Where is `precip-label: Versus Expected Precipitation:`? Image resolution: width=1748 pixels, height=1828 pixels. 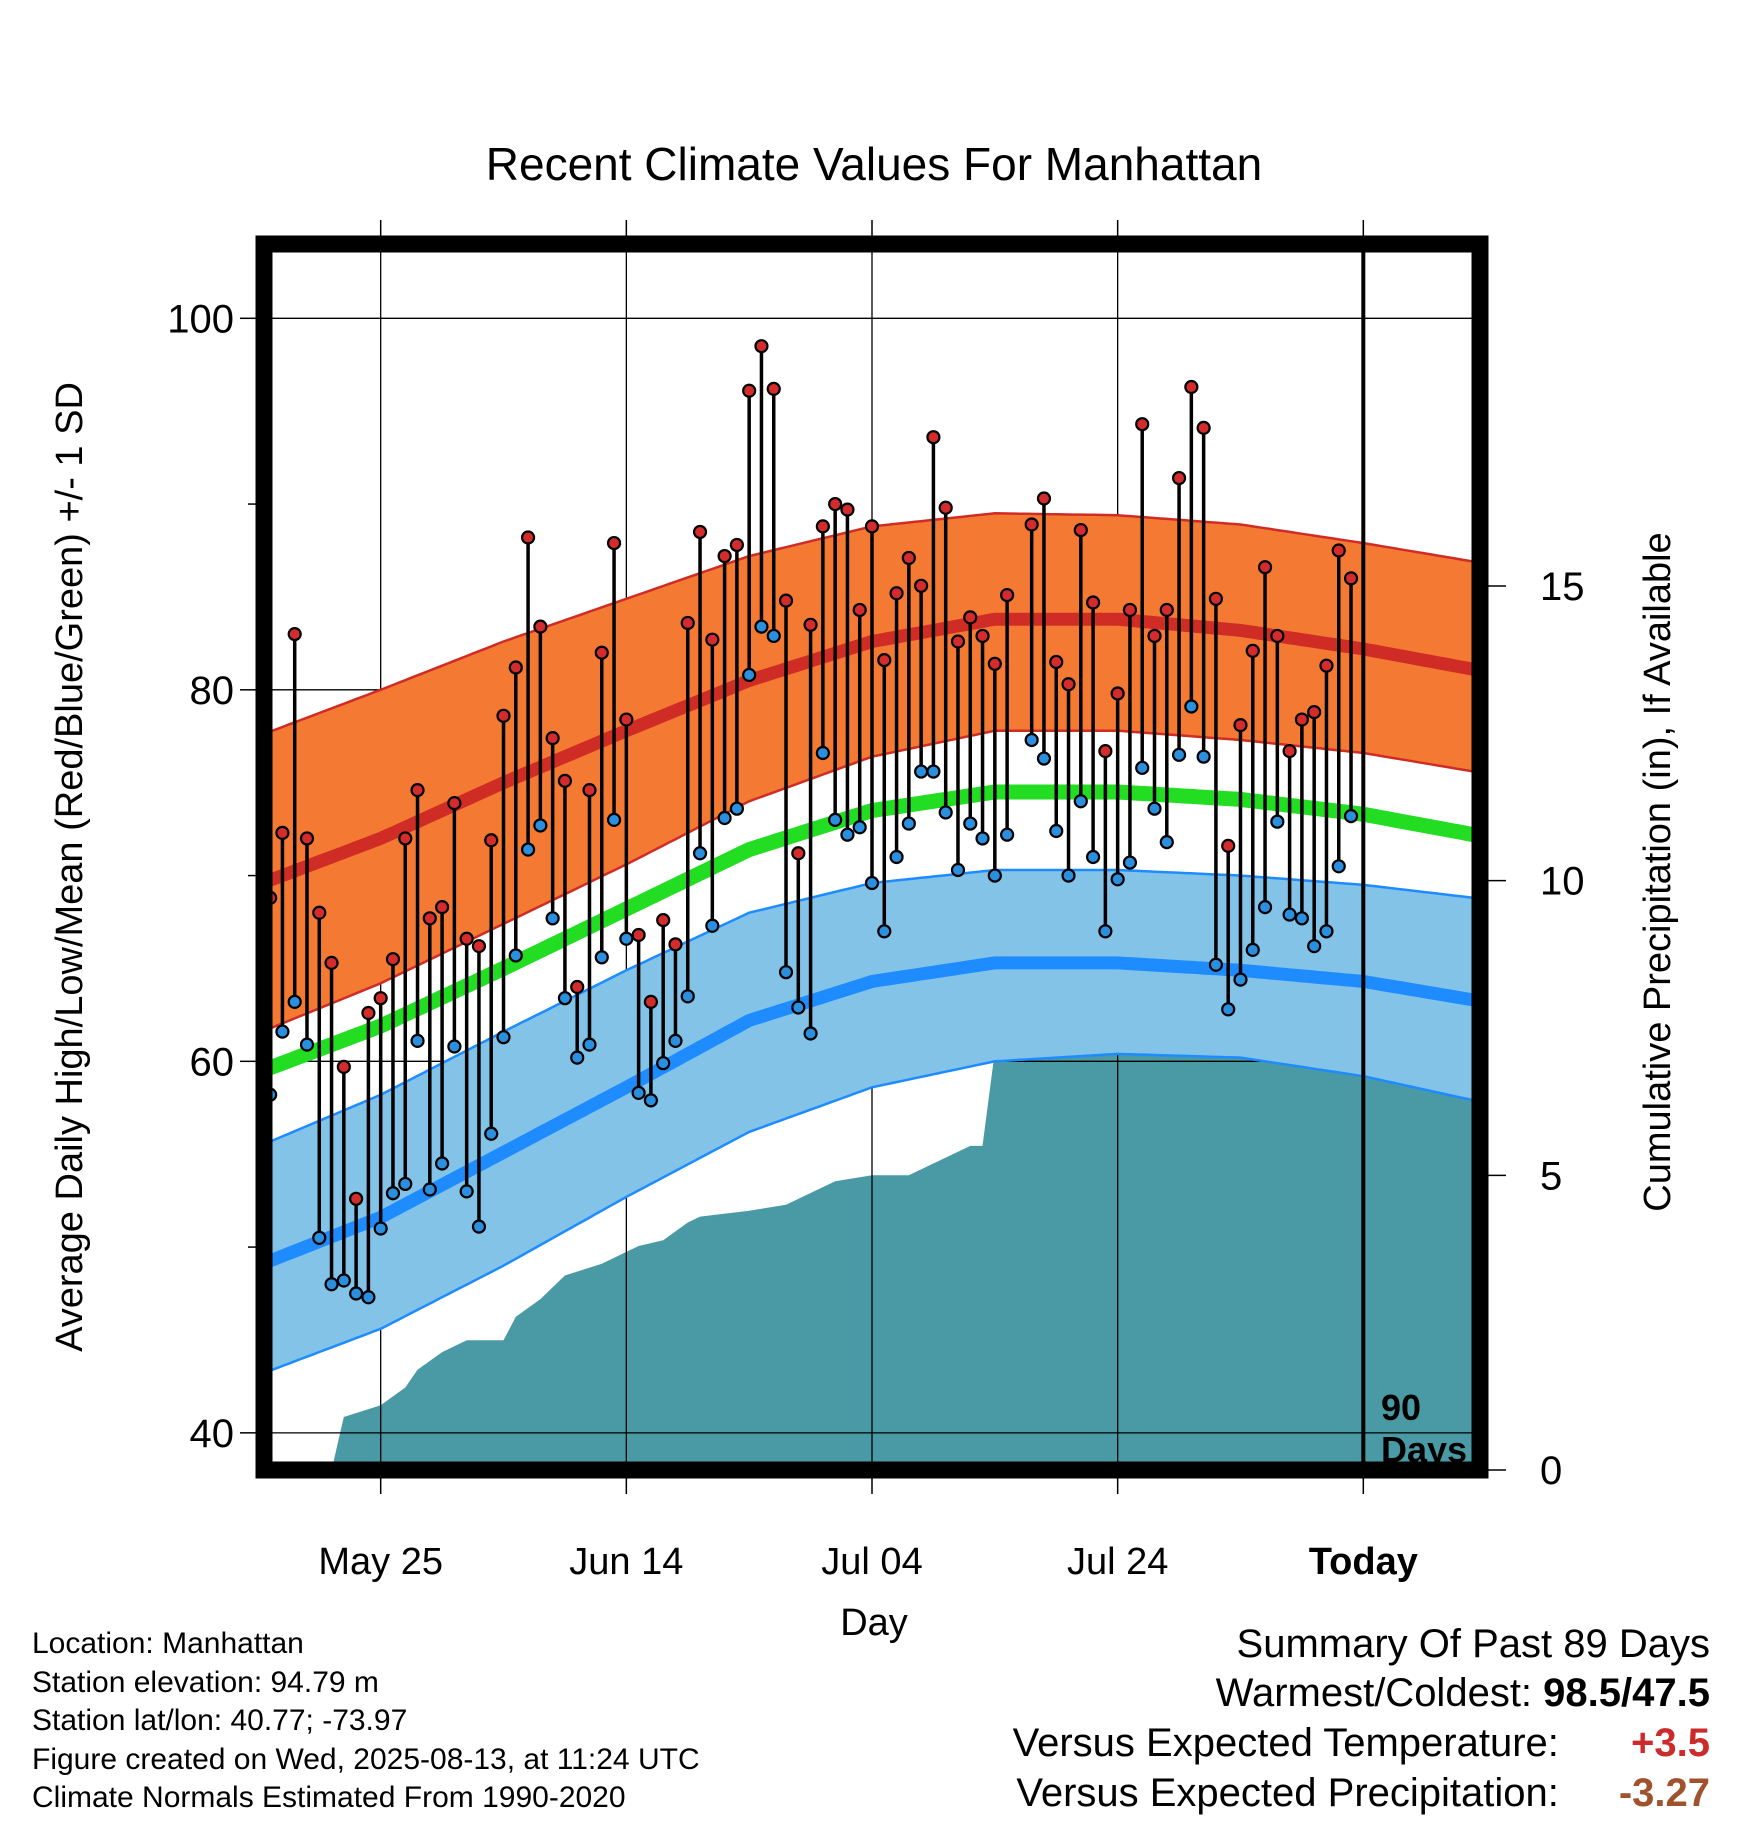
precip-label: Versus Expected Precipitation: is located at coordinates (1287, 1793).